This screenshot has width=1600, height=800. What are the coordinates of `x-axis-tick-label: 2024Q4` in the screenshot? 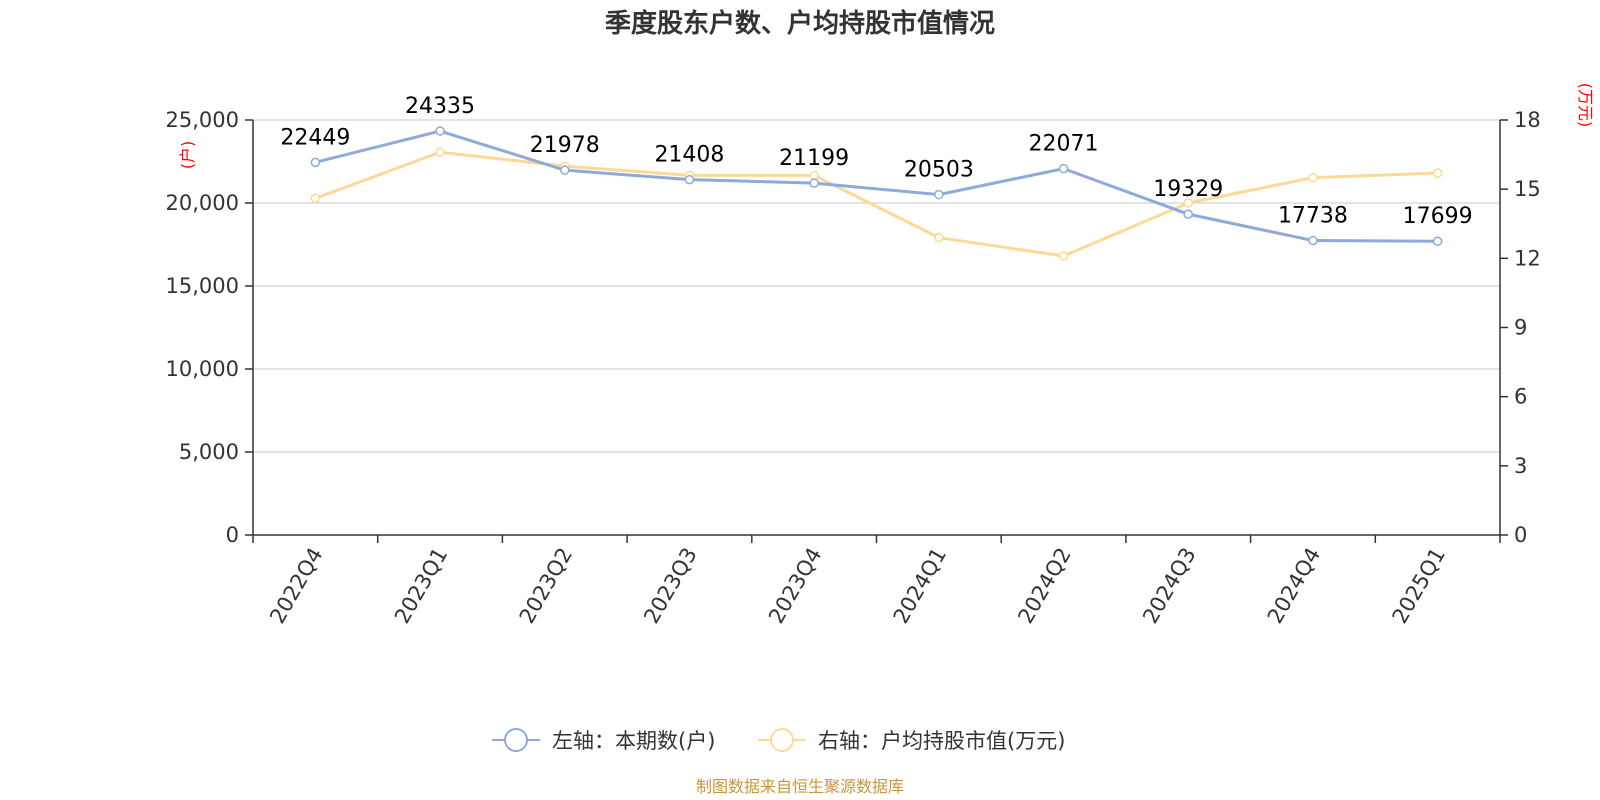 It's located at (1294, 586).